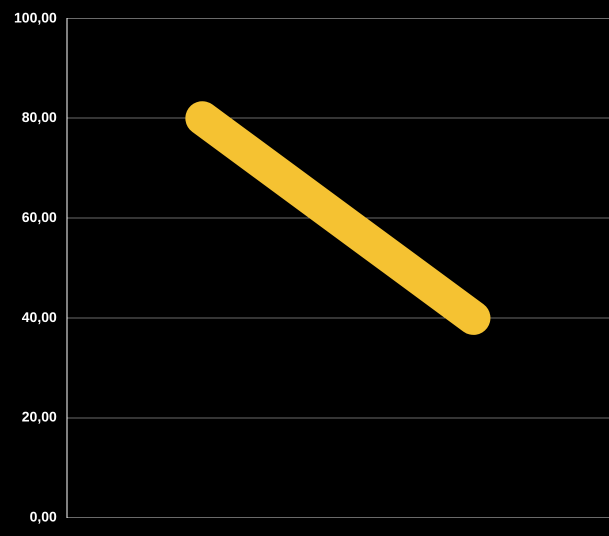  I want to click on y-tick-label: 80,00, so click(40, 117).